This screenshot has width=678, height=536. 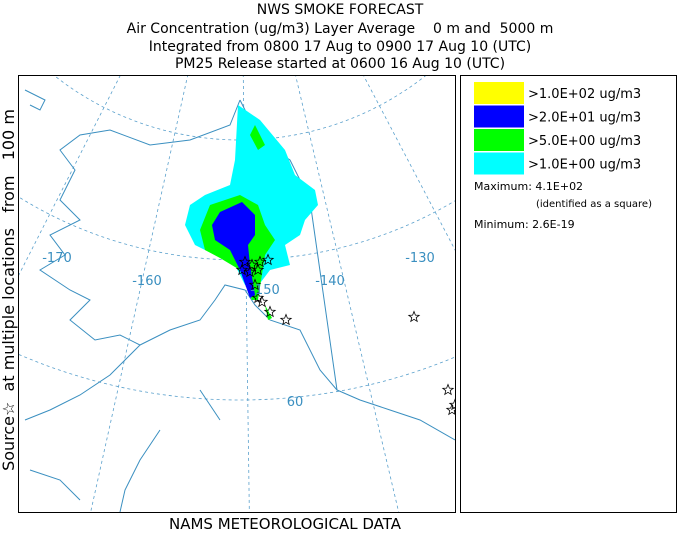 What do you see at coordinates (584, 141) in the screenshot?
I see `legend-label: >5.0E+00 ug/m3` at bounding box center [584, 141].